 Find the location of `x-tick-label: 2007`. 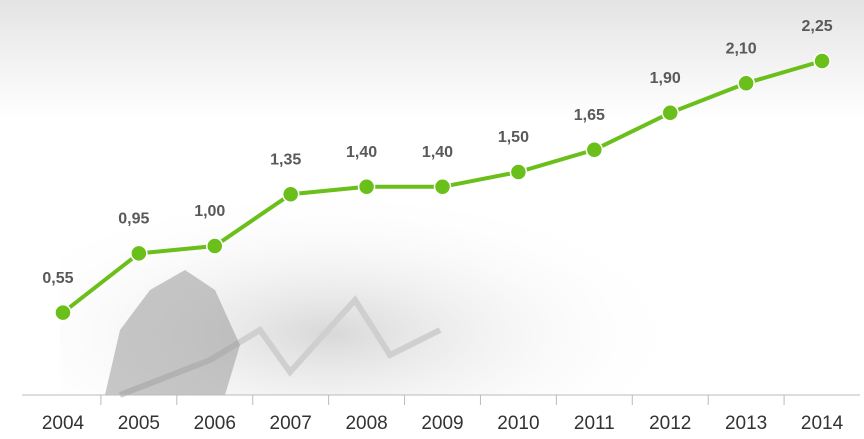

x-tick-label: 2007 is located at coordinates (291, 423).